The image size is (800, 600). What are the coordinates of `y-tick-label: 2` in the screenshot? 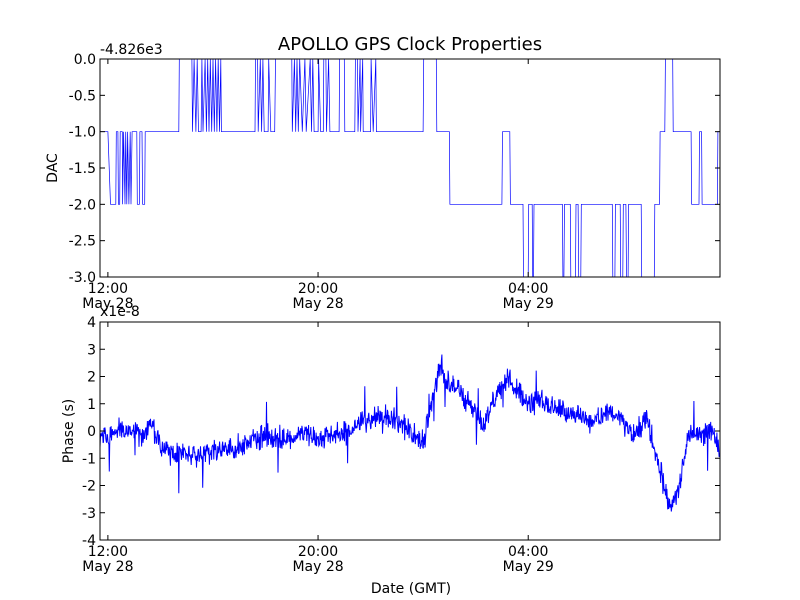 It's located at (91, 378).